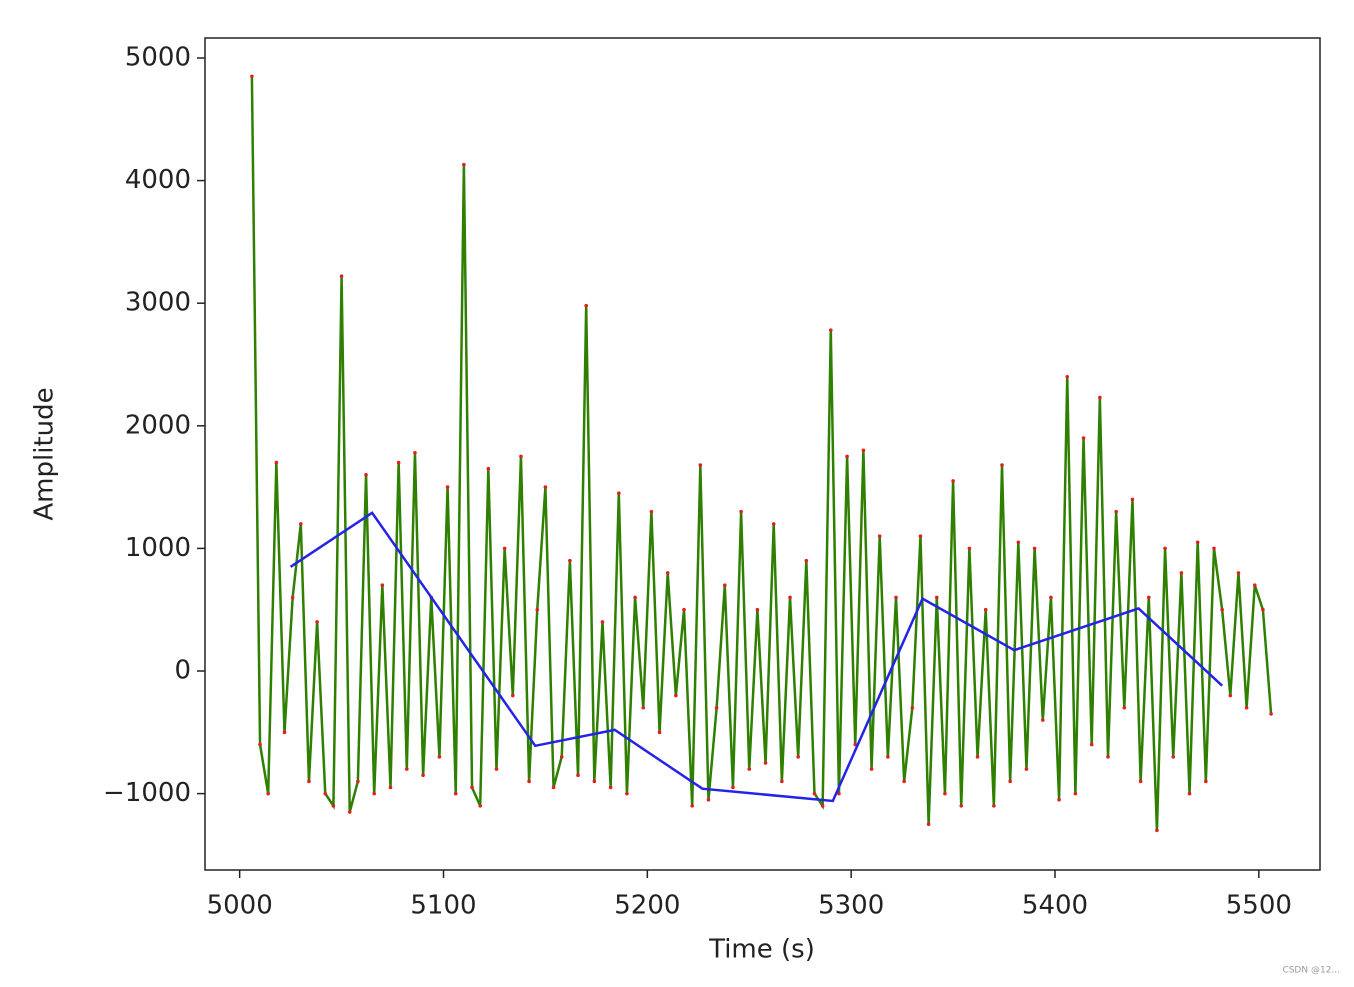 The width and height of the screenshot is (1354, 987). Describe the element at coordinates (761, 950) in the screenshot. I see `x-axis-label: Time (s)` at that location.